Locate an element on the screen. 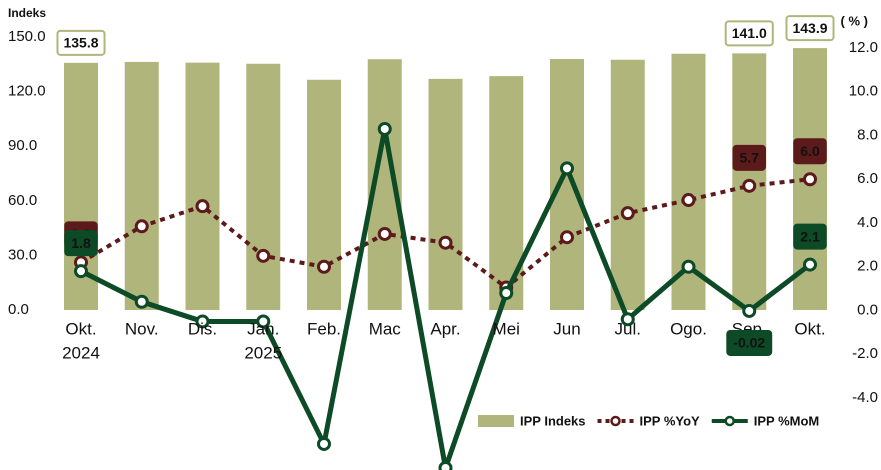  y-tick-label: 30.0 is located at coordinates (22, 254).